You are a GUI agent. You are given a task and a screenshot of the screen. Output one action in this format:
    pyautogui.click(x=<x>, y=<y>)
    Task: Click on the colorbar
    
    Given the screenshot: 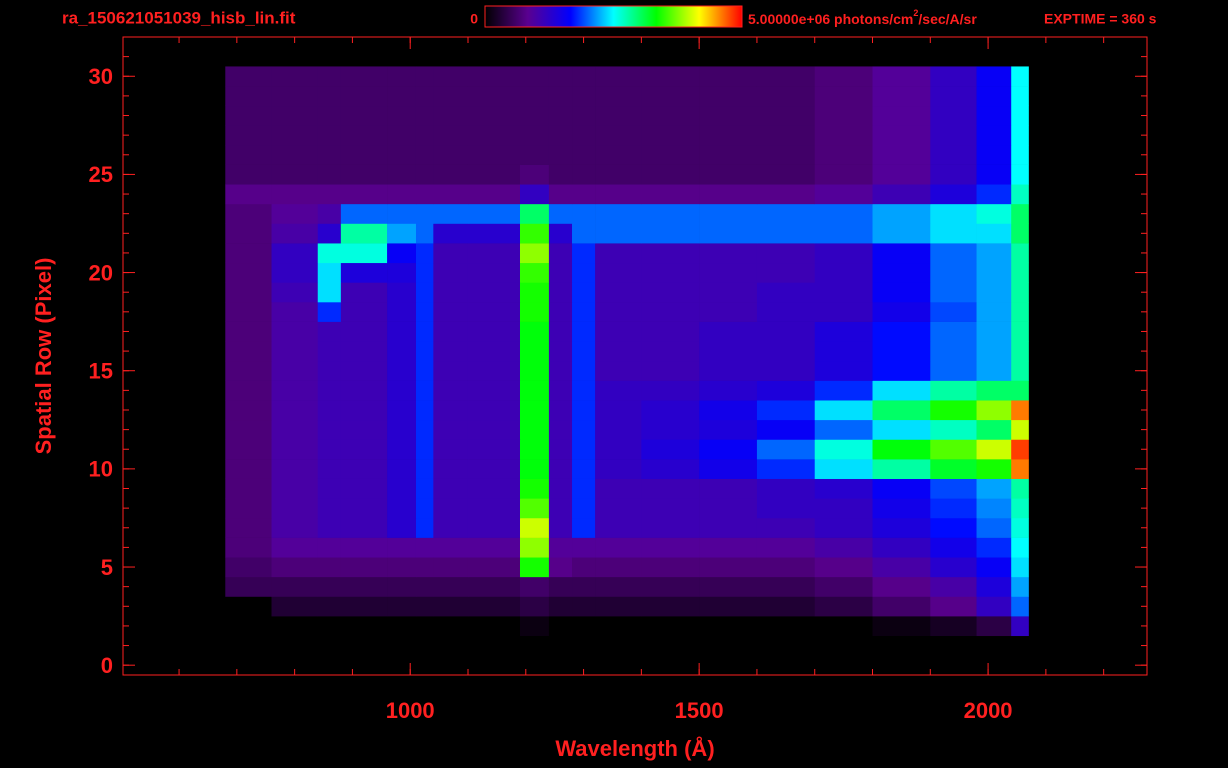 What is the action you would take?
    pyautogui.click(x=613, y=16)
    